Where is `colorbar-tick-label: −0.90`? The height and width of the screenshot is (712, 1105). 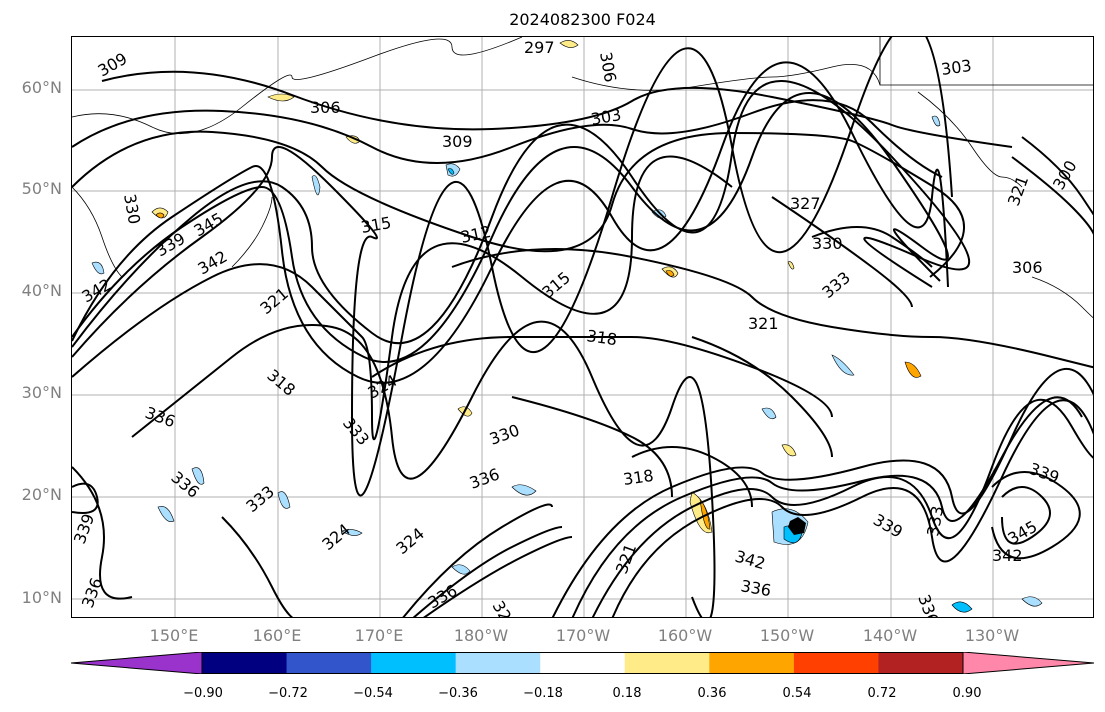 colorbar-tick-label: −0.90 is located at coordinates (203, 693).